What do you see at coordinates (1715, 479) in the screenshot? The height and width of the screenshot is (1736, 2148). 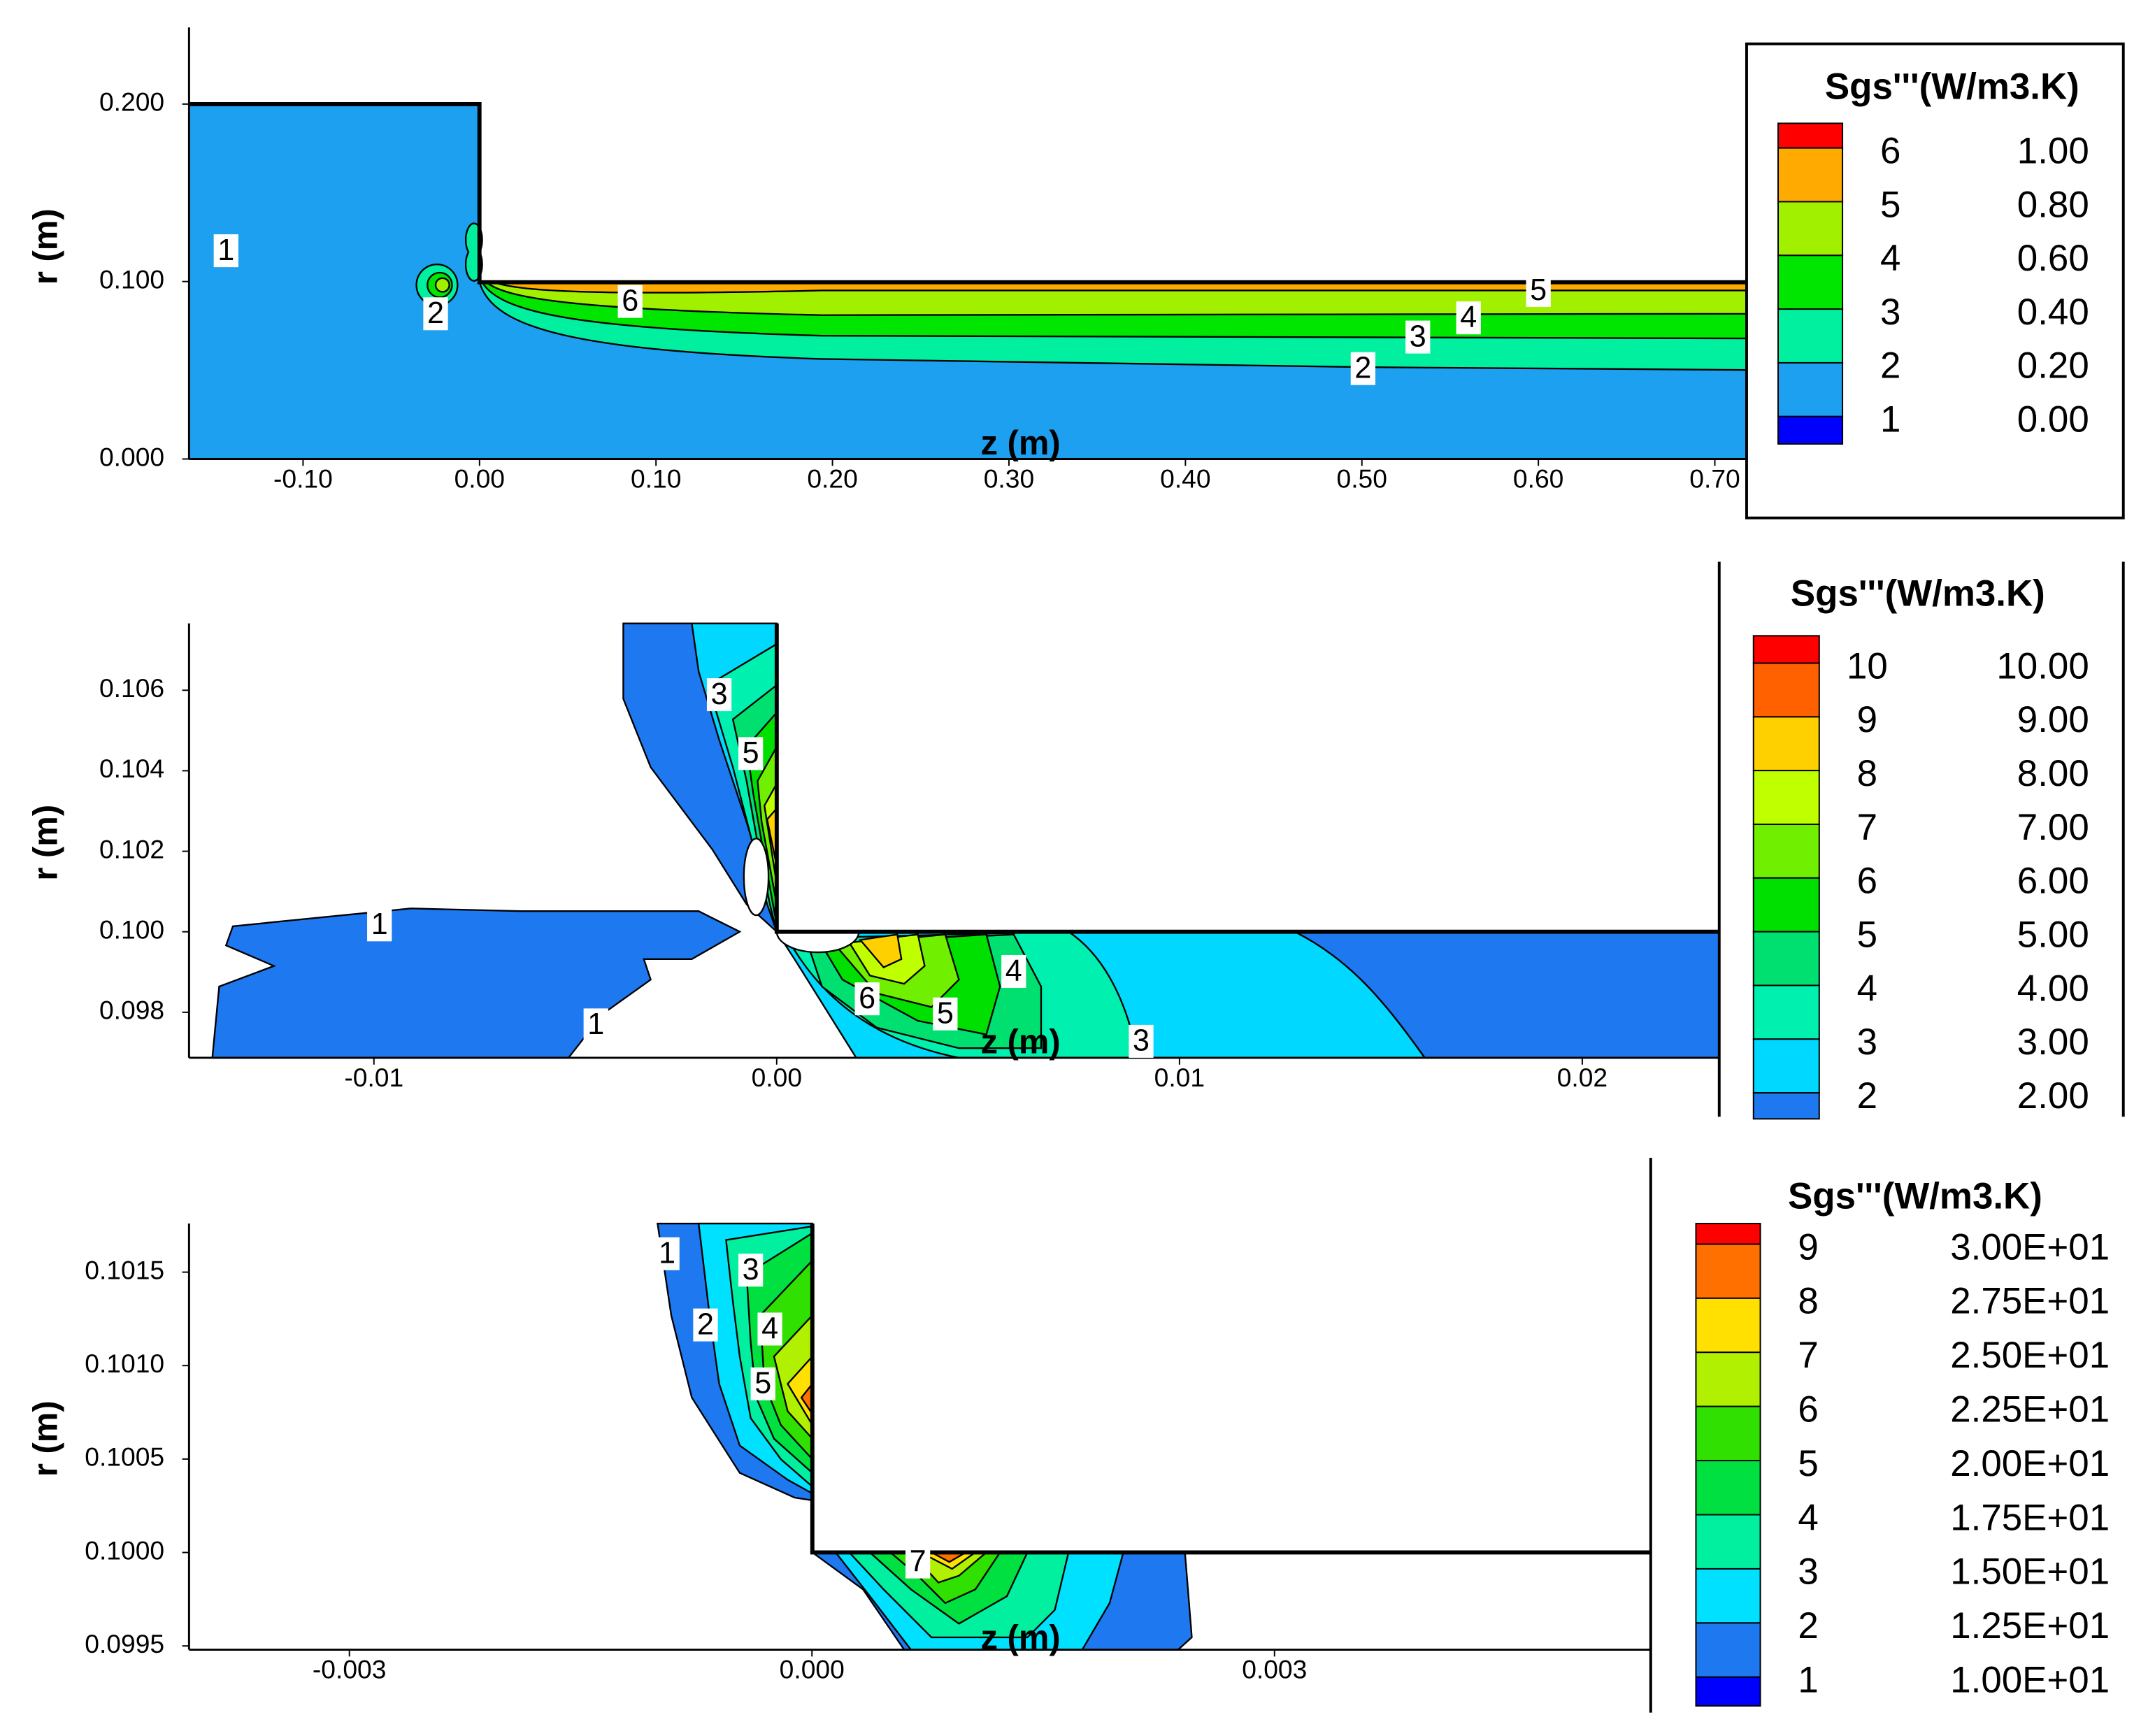 I see `x-tick-label: 0.70` at bounding box center [1715, 479].